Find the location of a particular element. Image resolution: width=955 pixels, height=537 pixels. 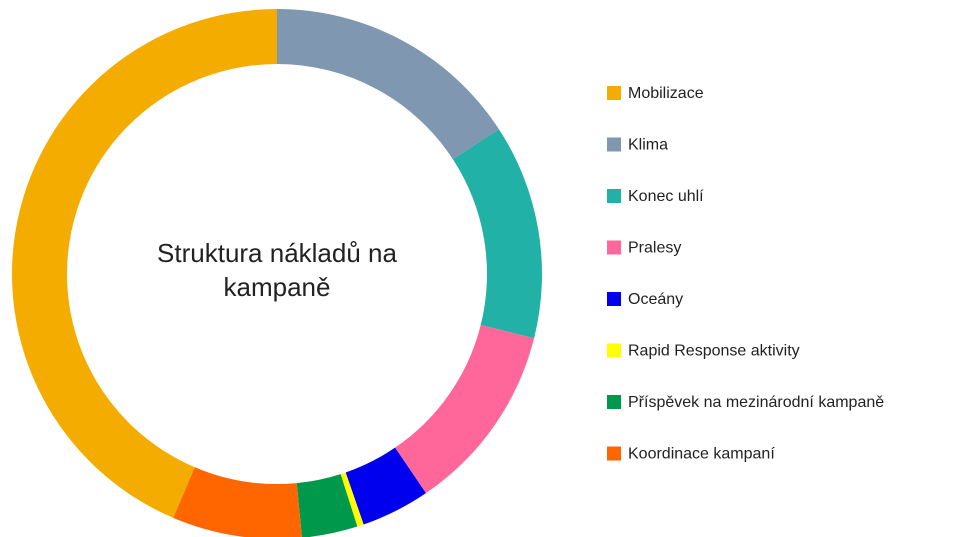

legend-label: Mobilizace is located at coordinates (666, 93).